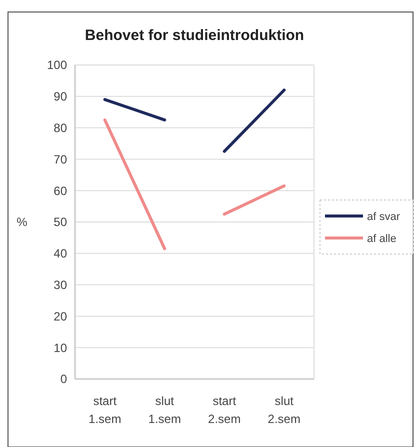 The width and height of the screenshot is (414, 447). Describe the element at coordinates (61, 253) in the screenshot. I see `y-tick-label: 40` at that location.